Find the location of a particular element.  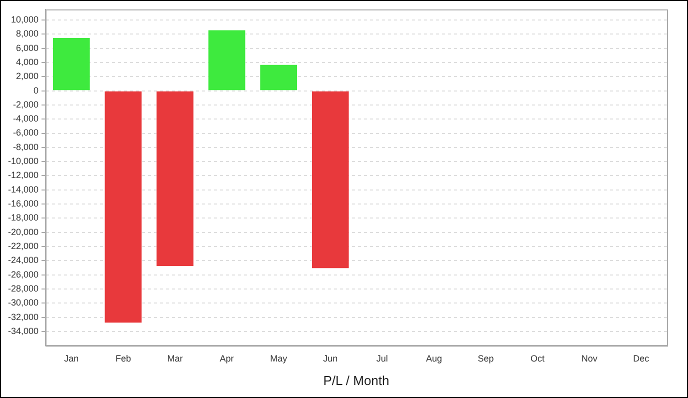

y-tick-label: 0 is located at coordinates (36, 90).